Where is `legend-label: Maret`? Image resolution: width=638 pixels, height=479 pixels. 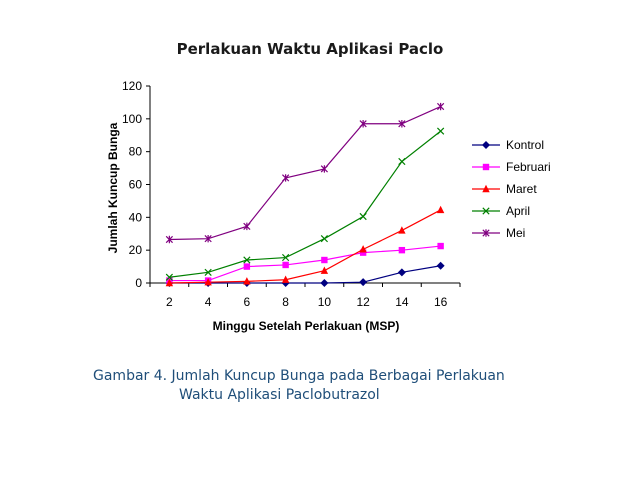 legend-label: Maret is located at coordinates (521, 189).